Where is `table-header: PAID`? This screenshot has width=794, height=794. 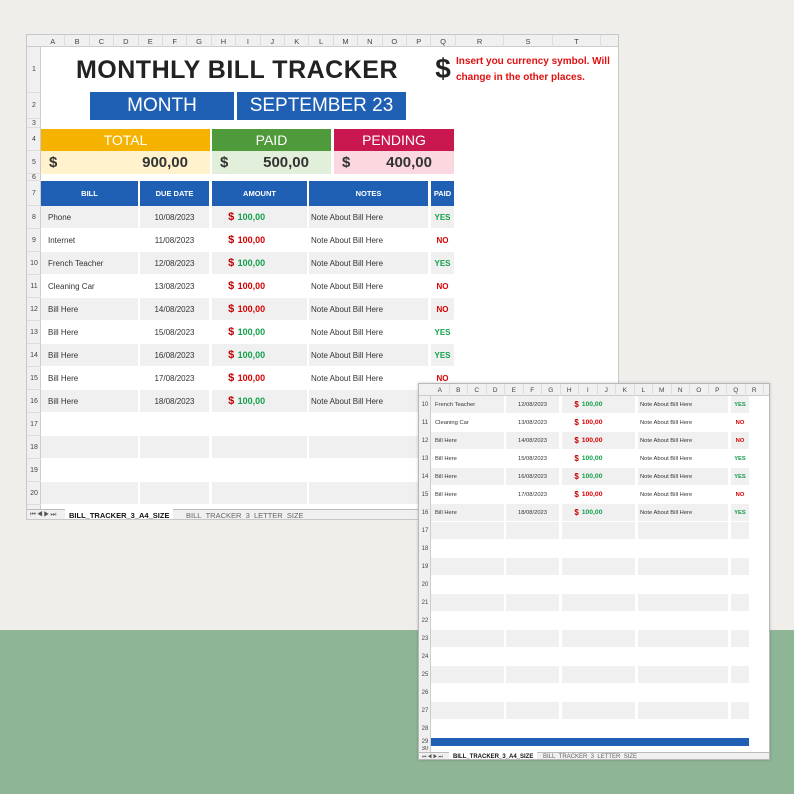
table-header: PAID is located at coordinates (442, 193).